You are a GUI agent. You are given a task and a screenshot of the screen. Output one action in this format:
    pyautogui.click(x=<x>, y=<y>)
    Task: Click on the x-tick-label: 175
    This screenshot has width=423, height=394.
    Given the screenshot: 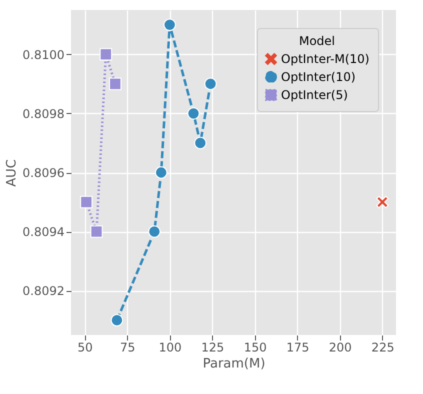 What is the action you would take?
    pyautogui.click(x=298, y=347)
    